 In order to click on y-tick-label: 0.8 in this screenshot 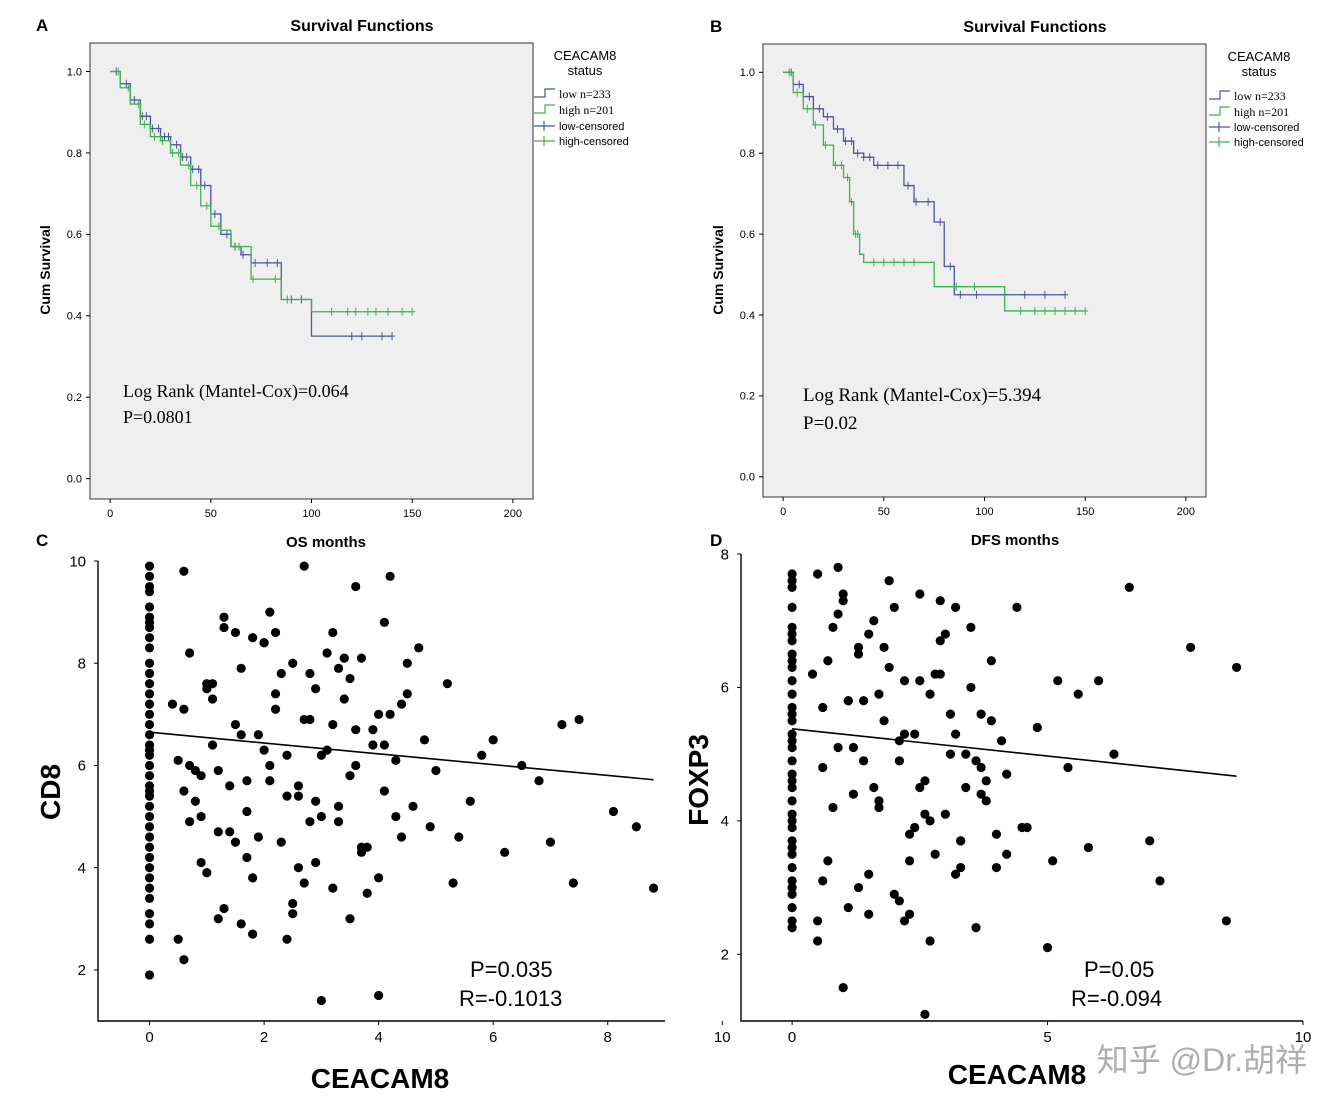, I will do `click(74, 154)`.